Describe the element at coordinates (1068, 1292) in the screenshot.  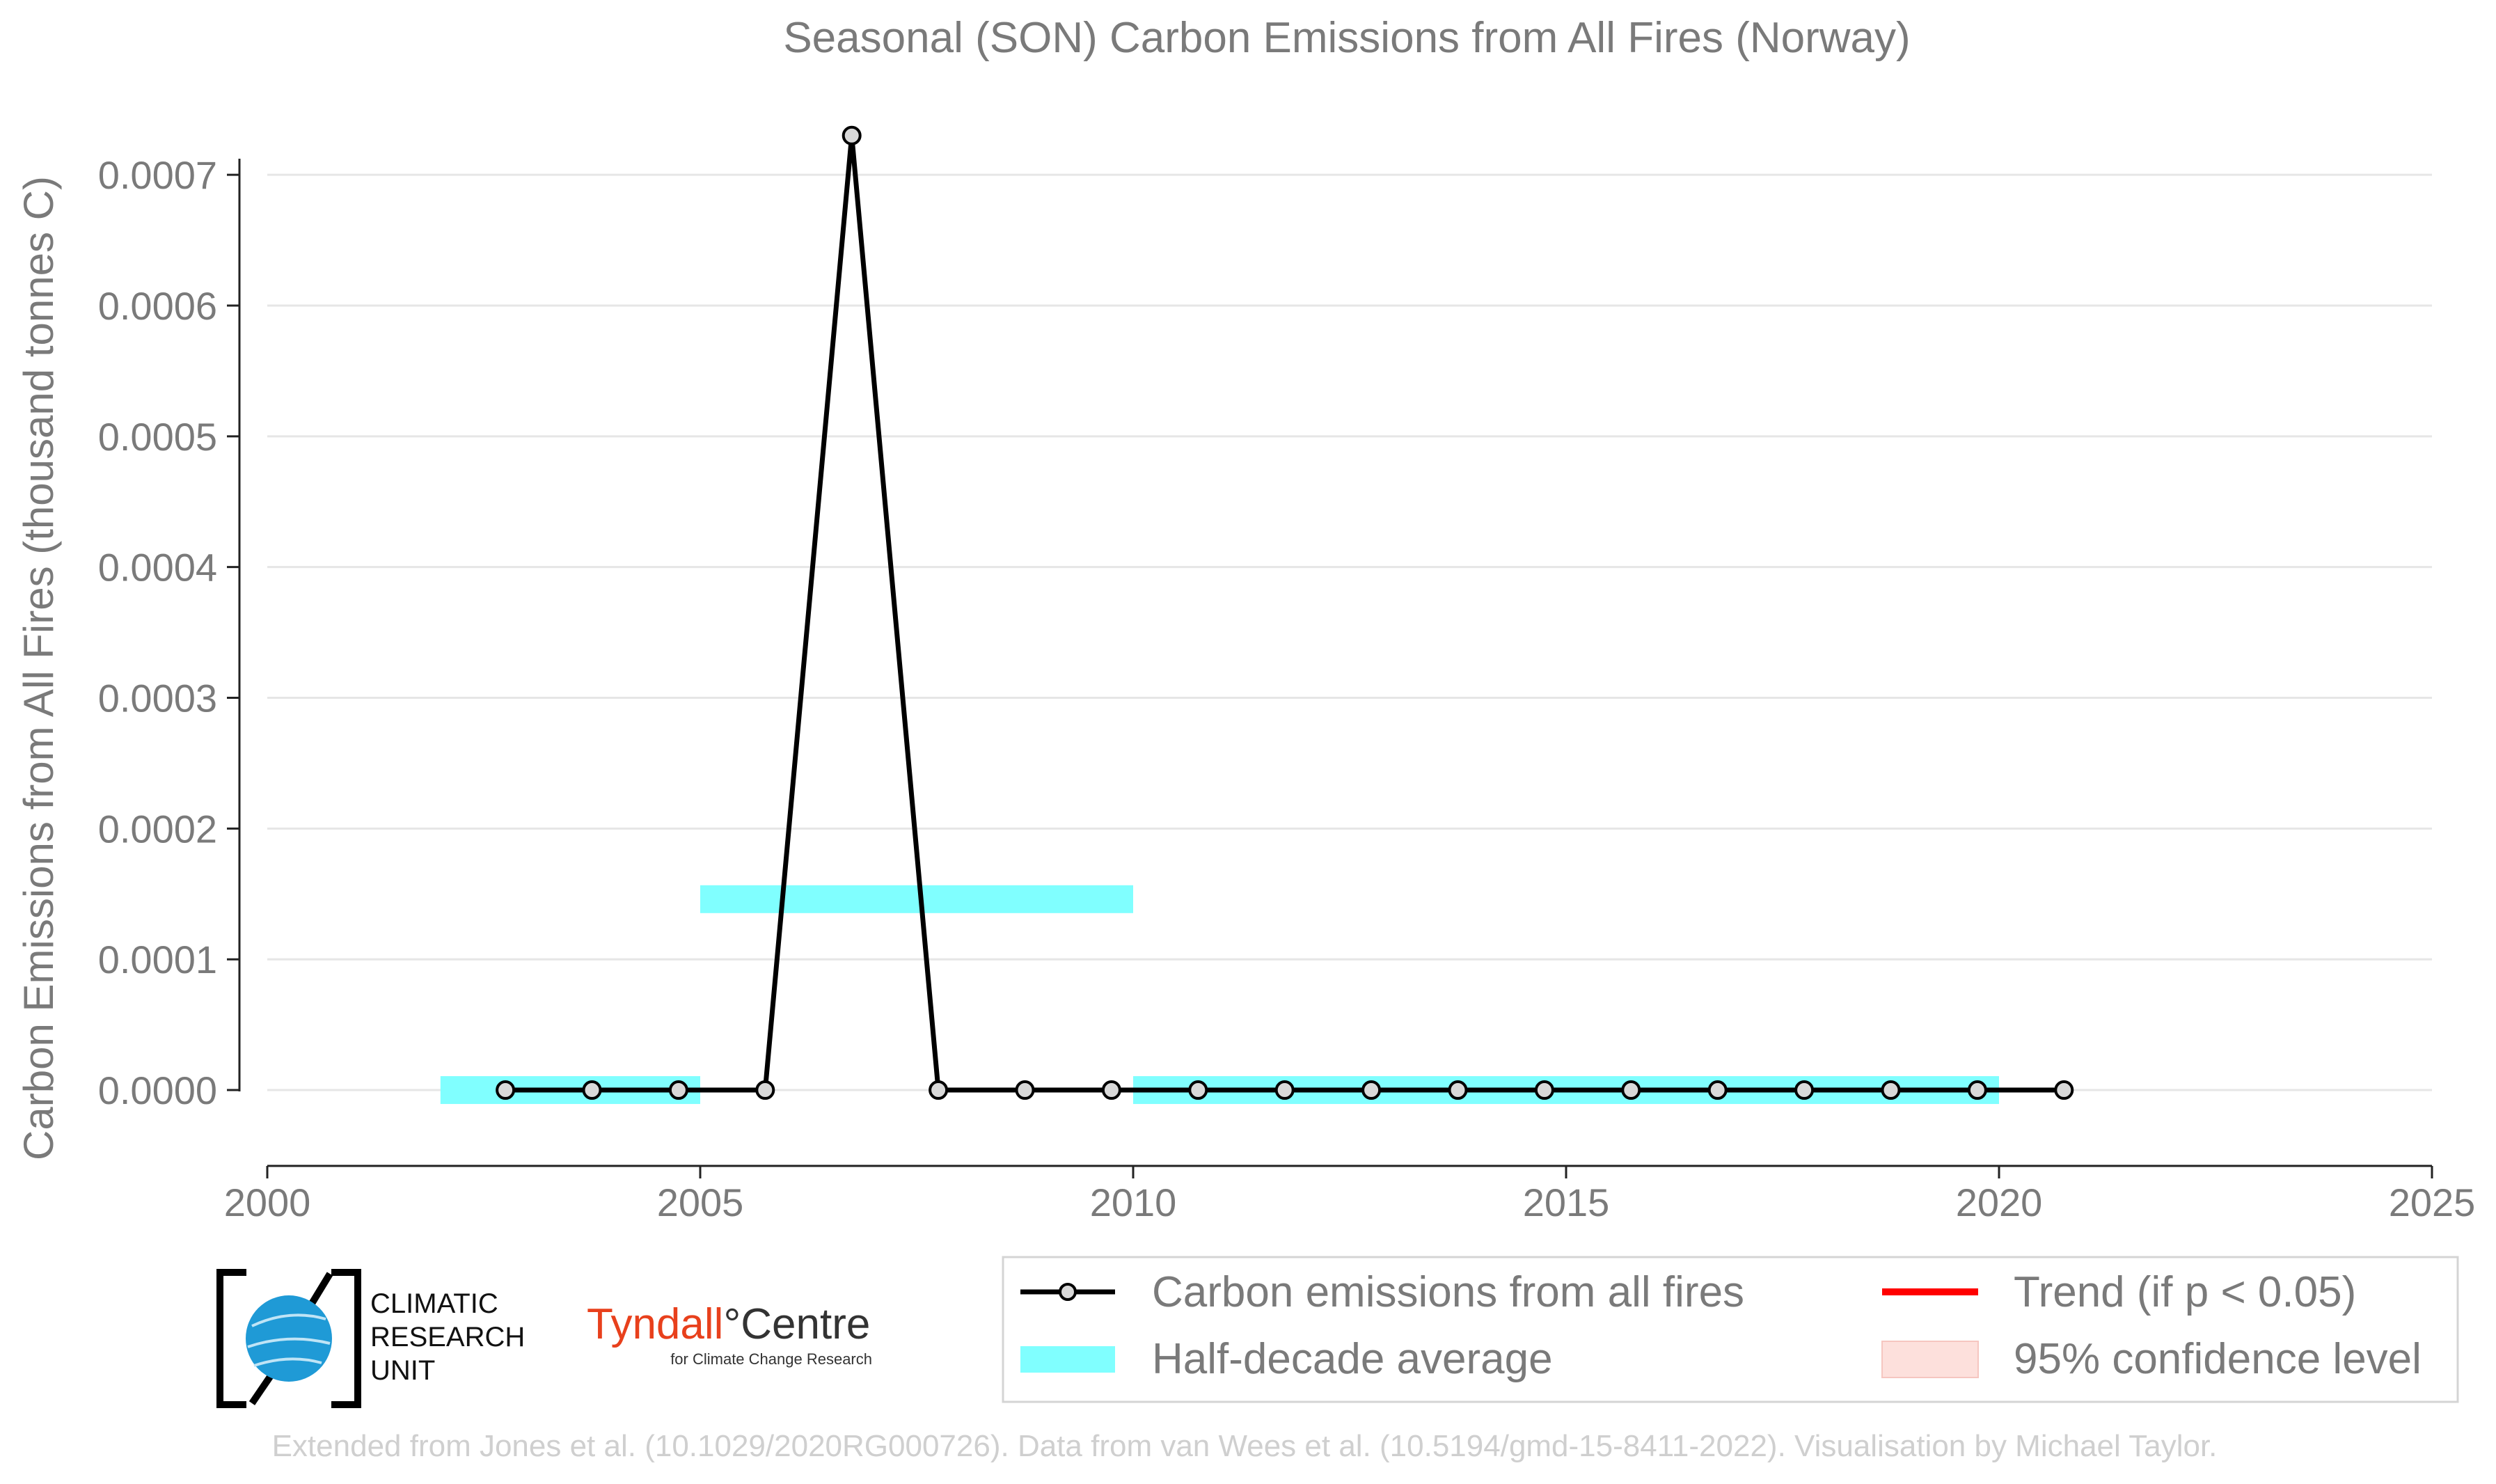
I see `legend-swatch-emissions-marker` at that location.